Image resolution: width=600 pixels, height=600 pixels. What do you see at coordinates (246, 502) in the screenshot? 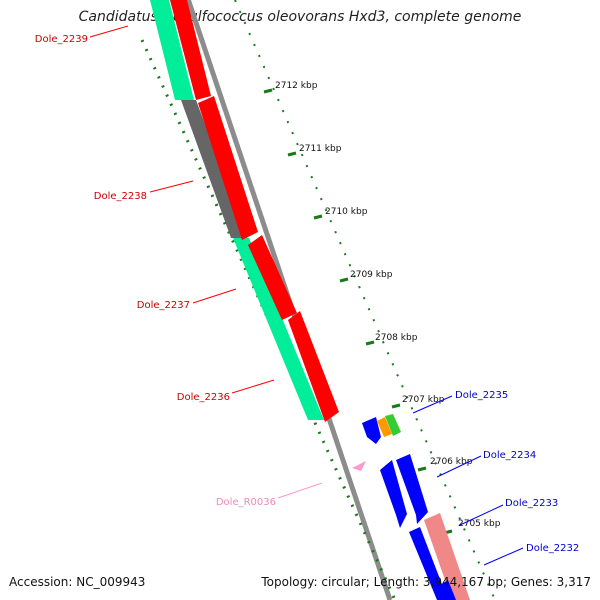
I see `gene-label-dole-r0036: Dole_R0036` at bounding box center [246, 502].